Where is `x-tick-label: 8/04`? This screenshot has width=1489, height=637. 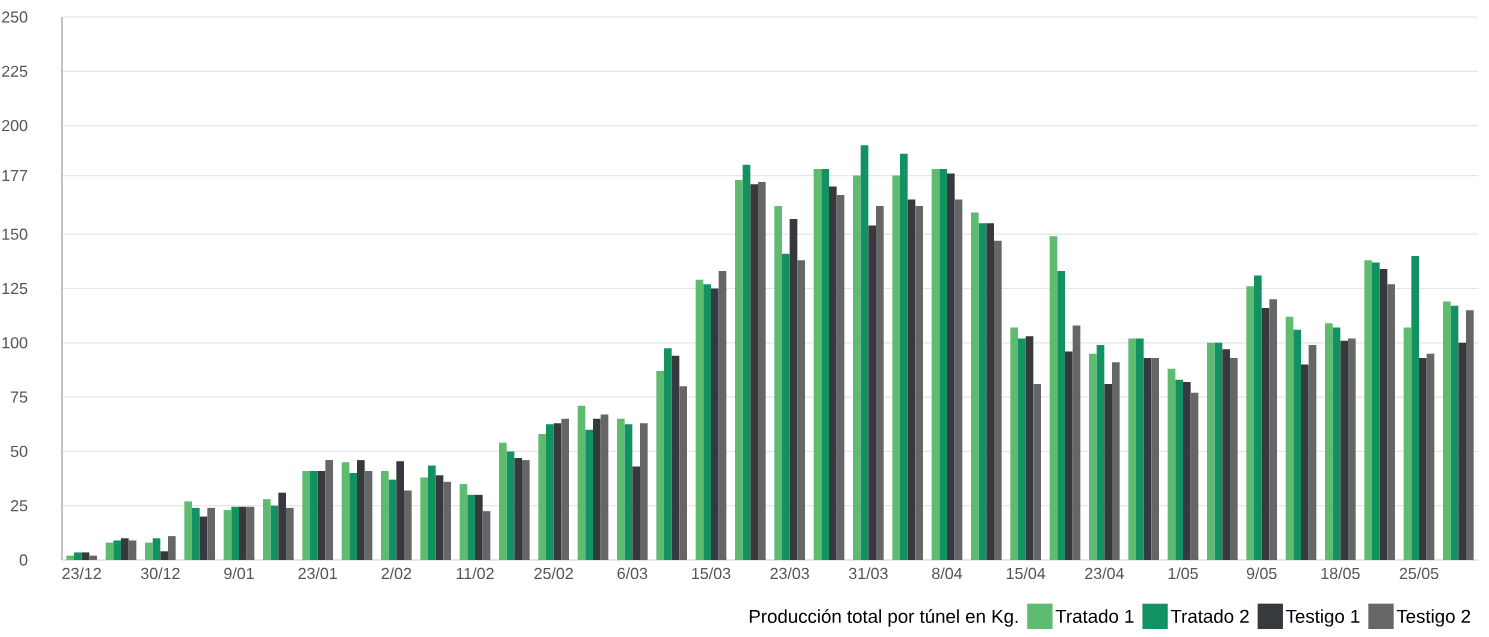 x-tick-label: 8/04 is located at coordinates (947, 573).